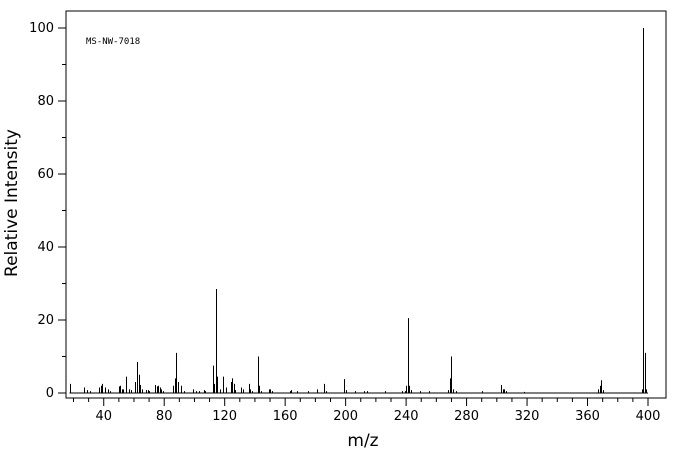  I want to click on y-tick-label: 20, so click(45, 320).